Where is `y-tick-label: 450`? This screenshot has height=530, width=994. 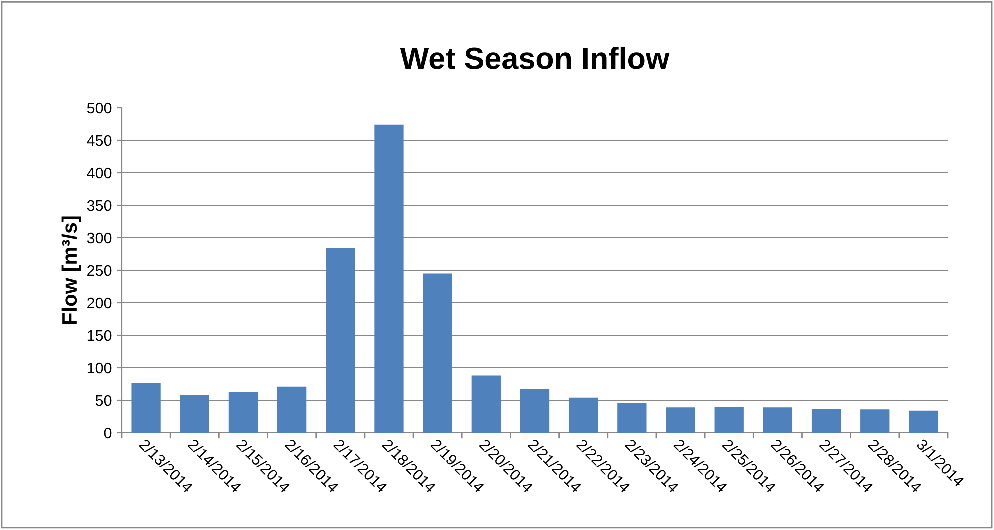 y-tick-label: 450 is located at coordinates (99, 140).